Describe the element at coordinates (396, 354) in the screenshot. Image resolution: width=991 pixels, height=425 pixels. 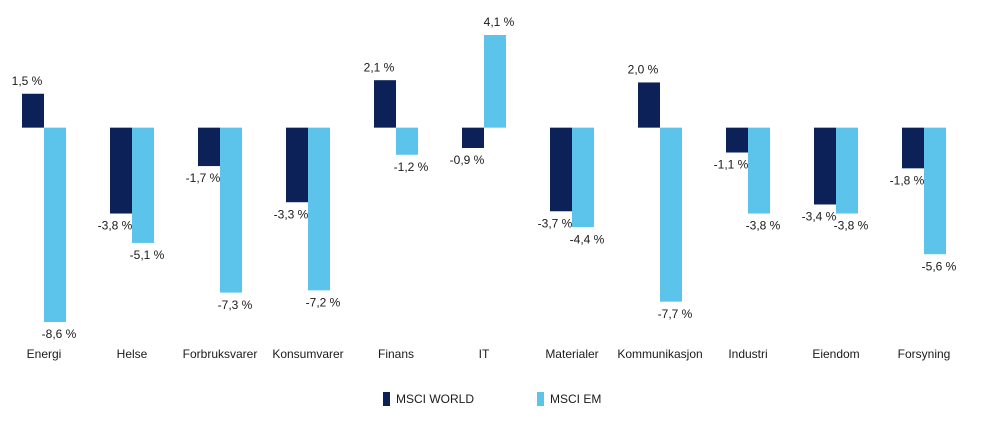
I see `x-tick-label: Finans` at that location.